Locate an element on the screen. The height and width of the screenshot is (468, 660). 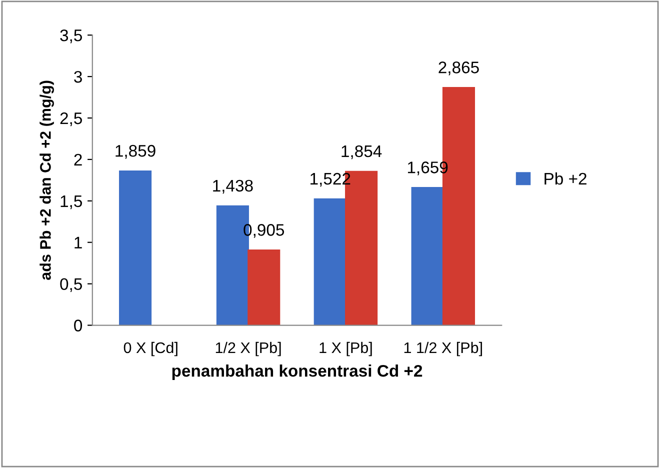
y-axis-title: ads Pb +2 dan Cd +2 (mg/g) is located at coordinates (47, 180).